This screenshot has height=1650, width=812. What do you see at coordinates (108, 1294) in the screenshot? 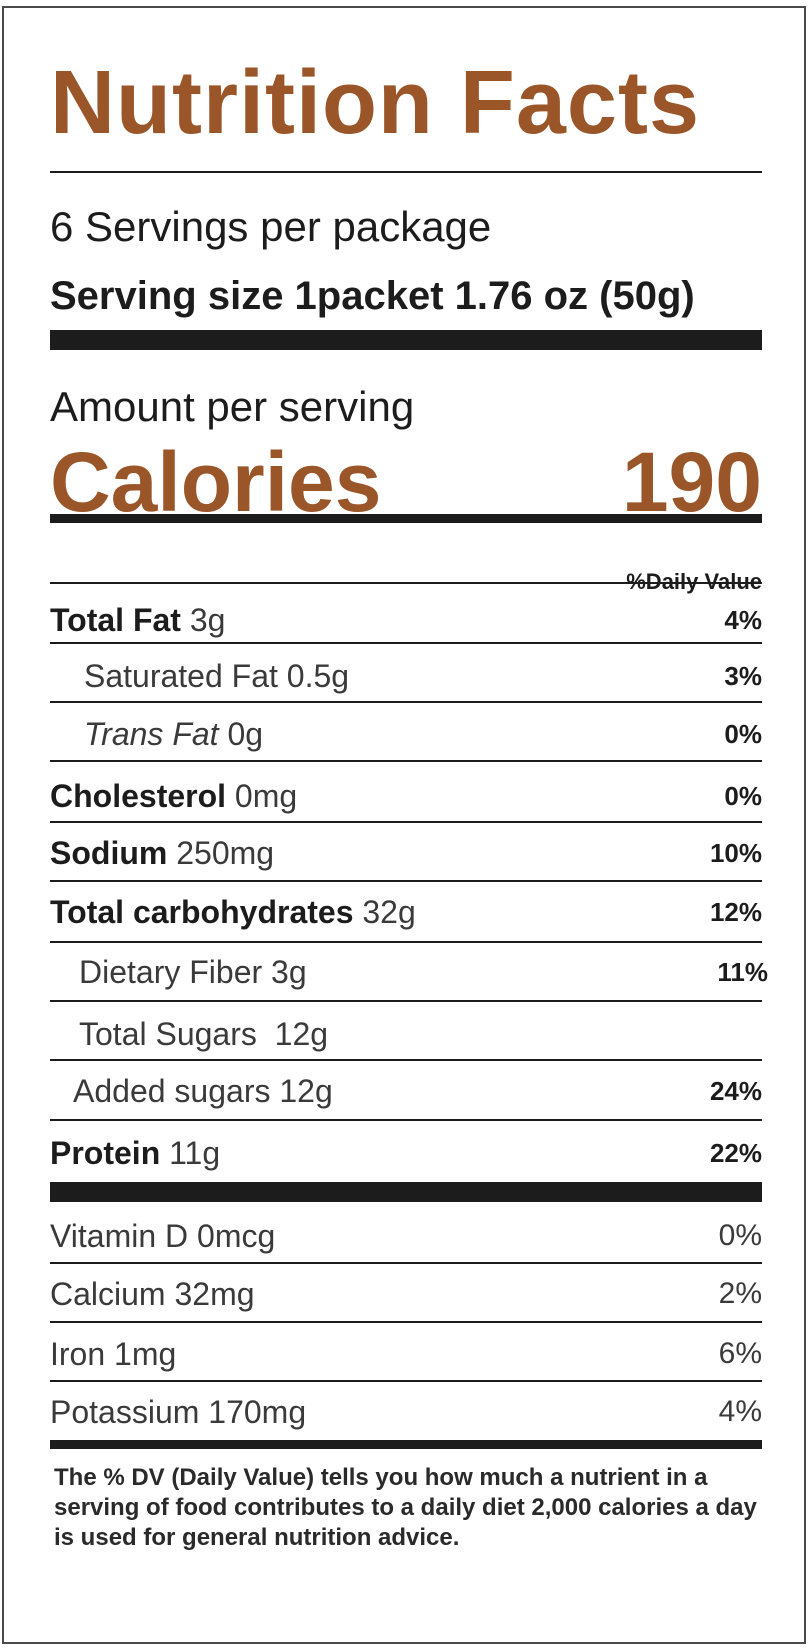
I see `vitamin-name: Calcium` at bounding box center [108, 1294].